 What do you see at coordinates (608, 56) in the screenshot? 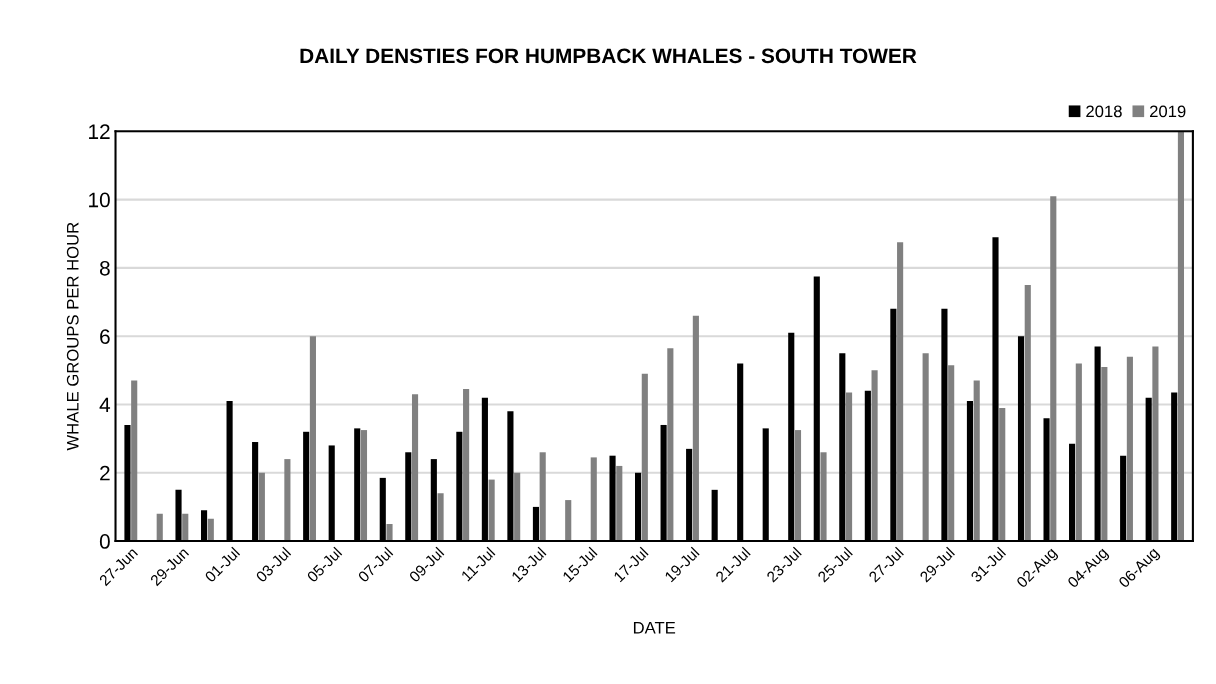
I see `chart-title: DAILY DENSTIES FOR HUMPBACK WHALES - SOUTH TOWER` at bounding box center [608, 56].